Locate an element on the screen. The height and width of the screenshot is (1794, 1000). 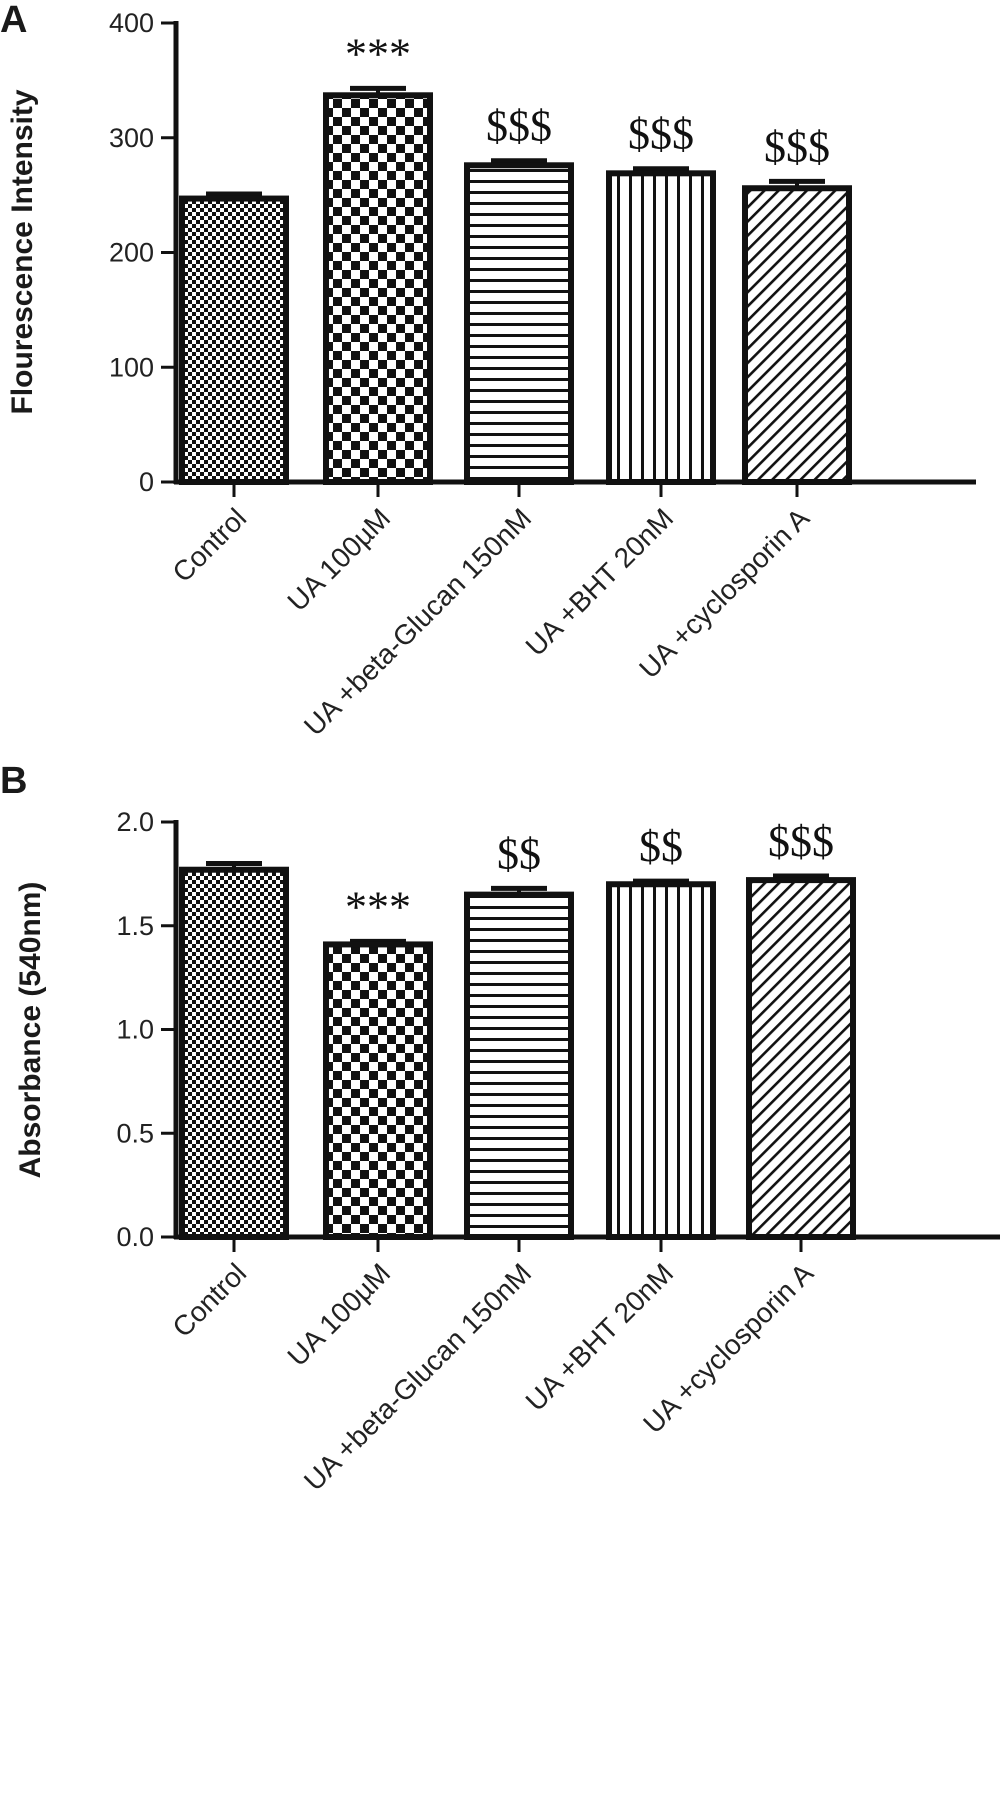
y-tick-label: 100 is located at coordinates (131, 367).